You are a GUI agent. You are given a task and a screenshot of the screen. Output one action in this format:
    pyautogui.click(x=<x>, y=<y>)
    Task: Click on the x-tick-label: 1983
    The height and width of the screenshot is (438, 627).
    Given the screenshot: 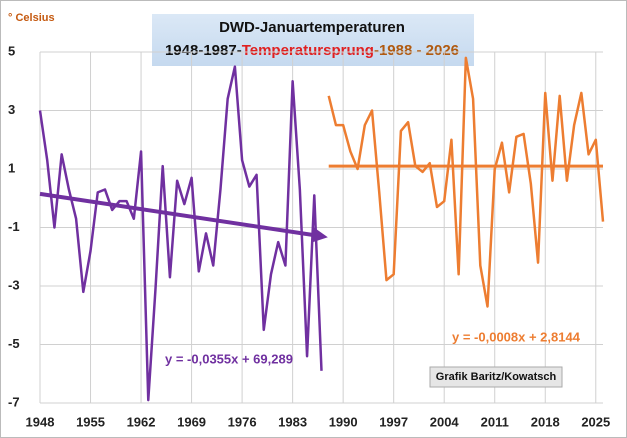 What is the action you would take?
    pyautogui.click(x=292, y=421)
    